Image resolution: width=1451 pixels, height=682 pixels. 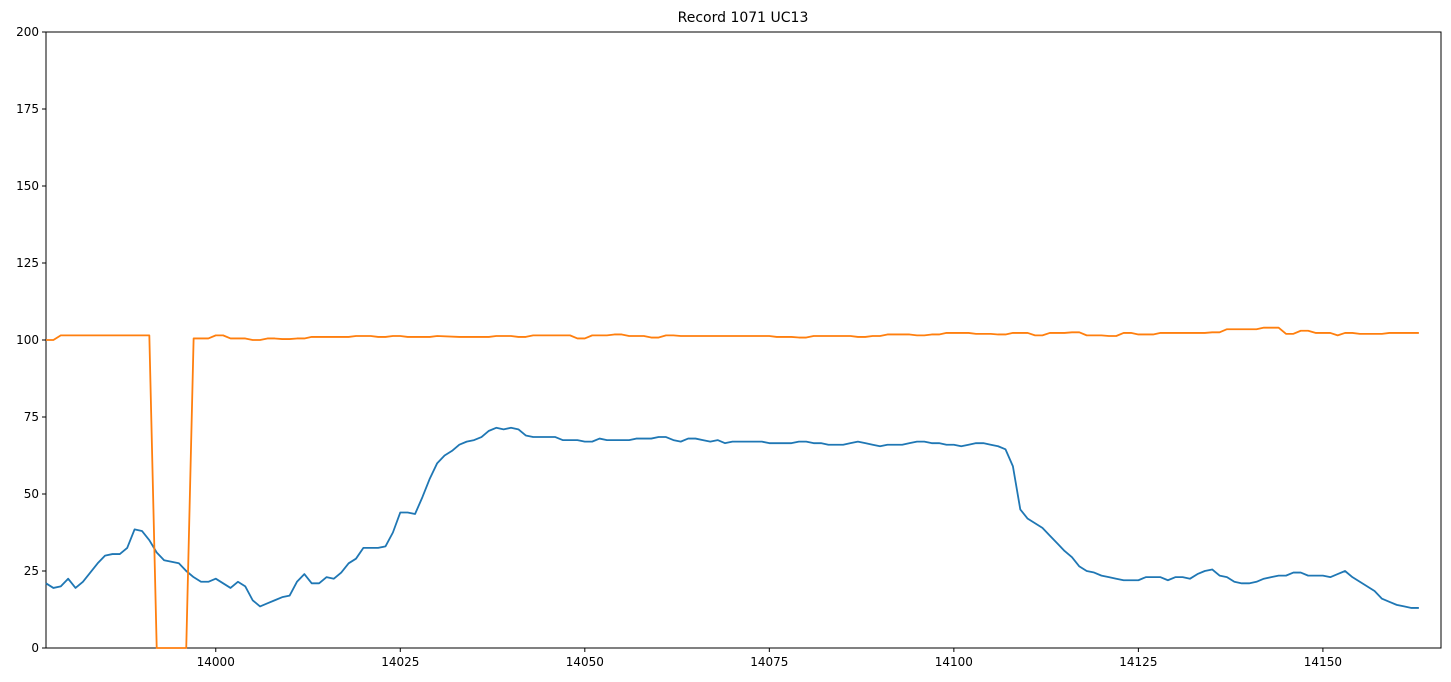 I want to click on y-tick-label: 0, so click(x=35, y=648).